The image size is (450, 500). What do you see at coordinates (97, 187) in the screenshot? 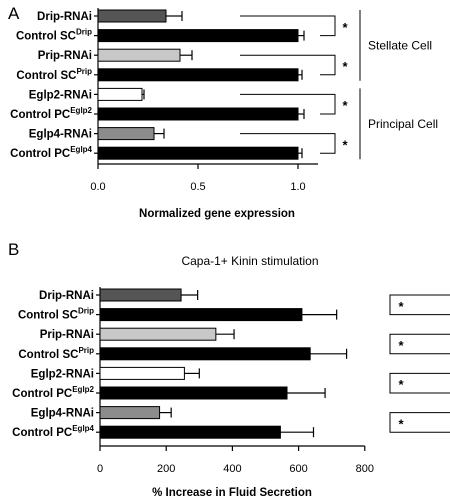
I see `x-tick-label: 0.0` at bounding box center [97, 187].